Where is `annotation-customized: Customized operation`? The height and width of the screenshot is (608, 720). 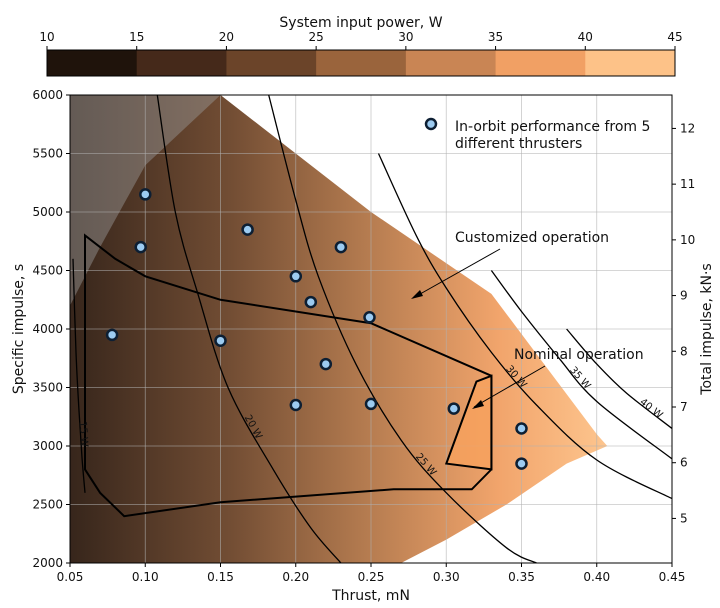
annotation-customized: Customized operation is located at coordinates (532, 238).